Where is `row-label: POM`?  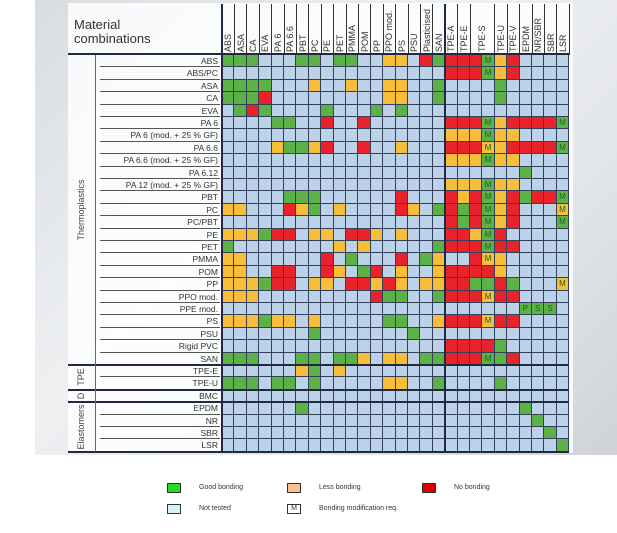
row-label: POM is located at coordinates (208, 271).